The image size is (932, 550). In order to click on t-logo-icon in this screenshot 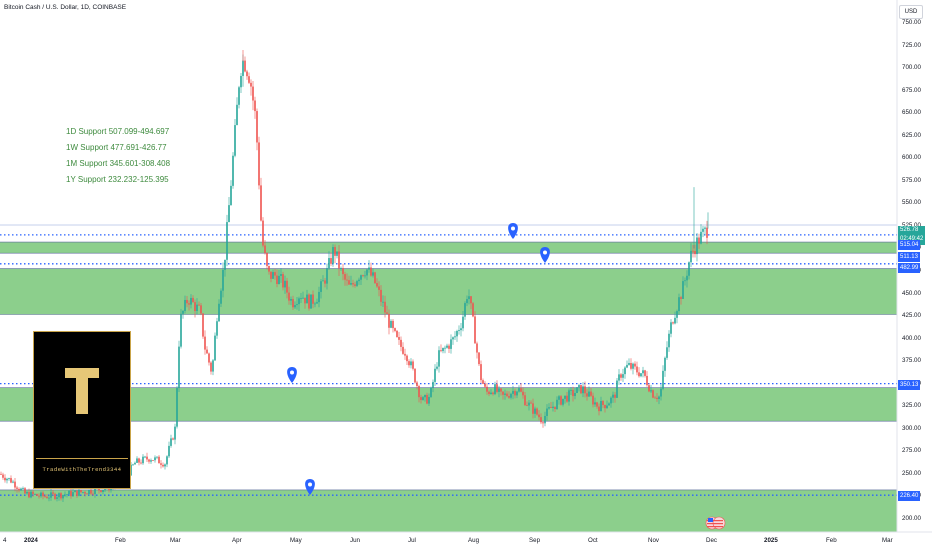, I will do `click(82, 391)`.